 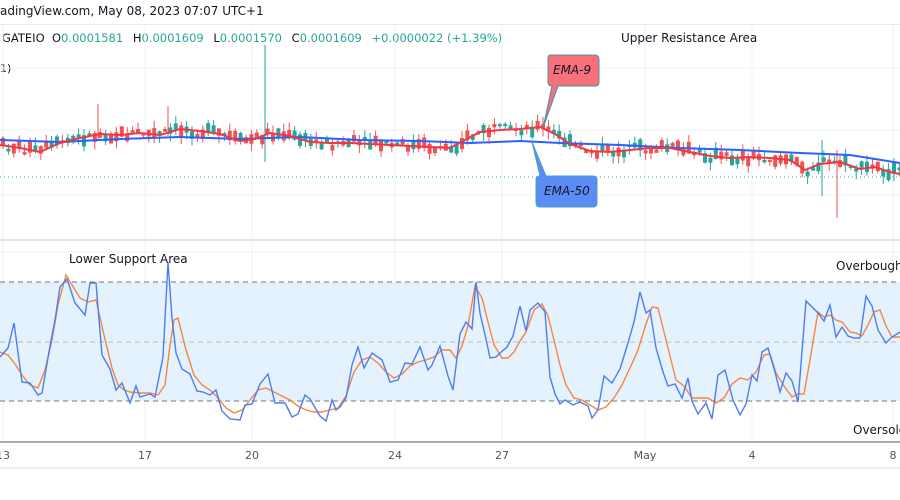 What do you see at coordinates (330, 38) in the screenshot?
I see `close-value: 0.0001609` at bounding box center [330, 38].